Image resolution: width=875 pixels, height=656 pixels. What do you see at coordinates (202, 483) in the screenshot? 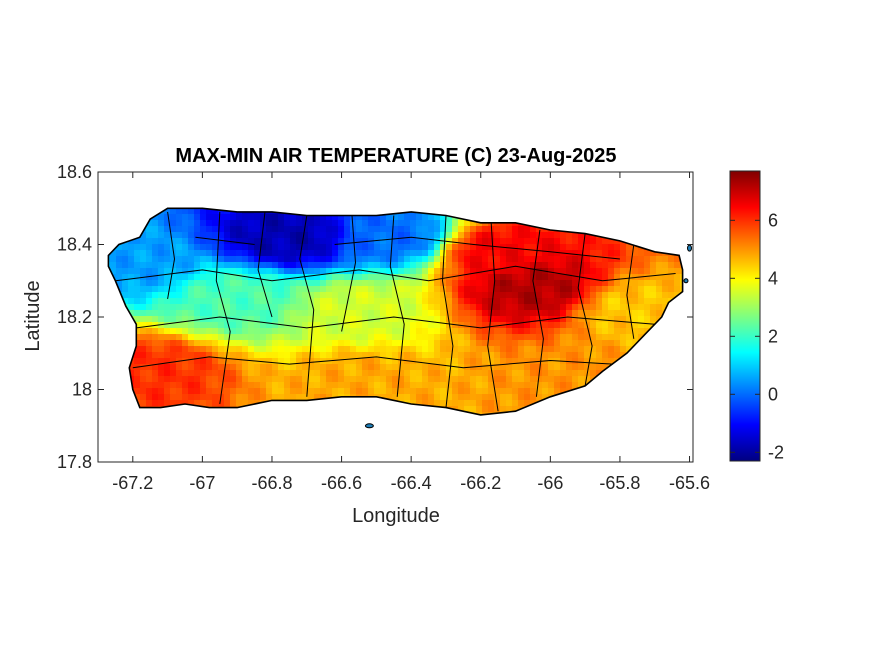
I see `x-tick-label: -67` at bounding box center [202, 483].